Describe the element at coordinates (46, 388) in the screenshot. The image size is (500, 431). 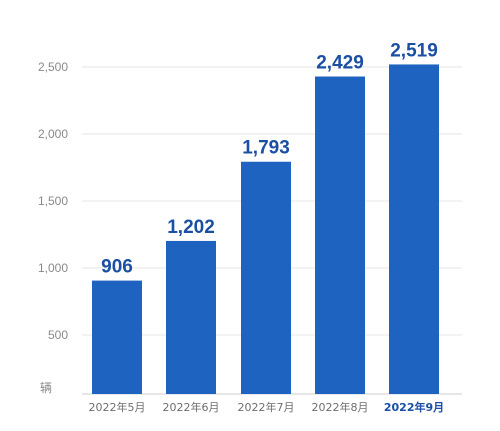
I see `unit-label: 辆` at that location.